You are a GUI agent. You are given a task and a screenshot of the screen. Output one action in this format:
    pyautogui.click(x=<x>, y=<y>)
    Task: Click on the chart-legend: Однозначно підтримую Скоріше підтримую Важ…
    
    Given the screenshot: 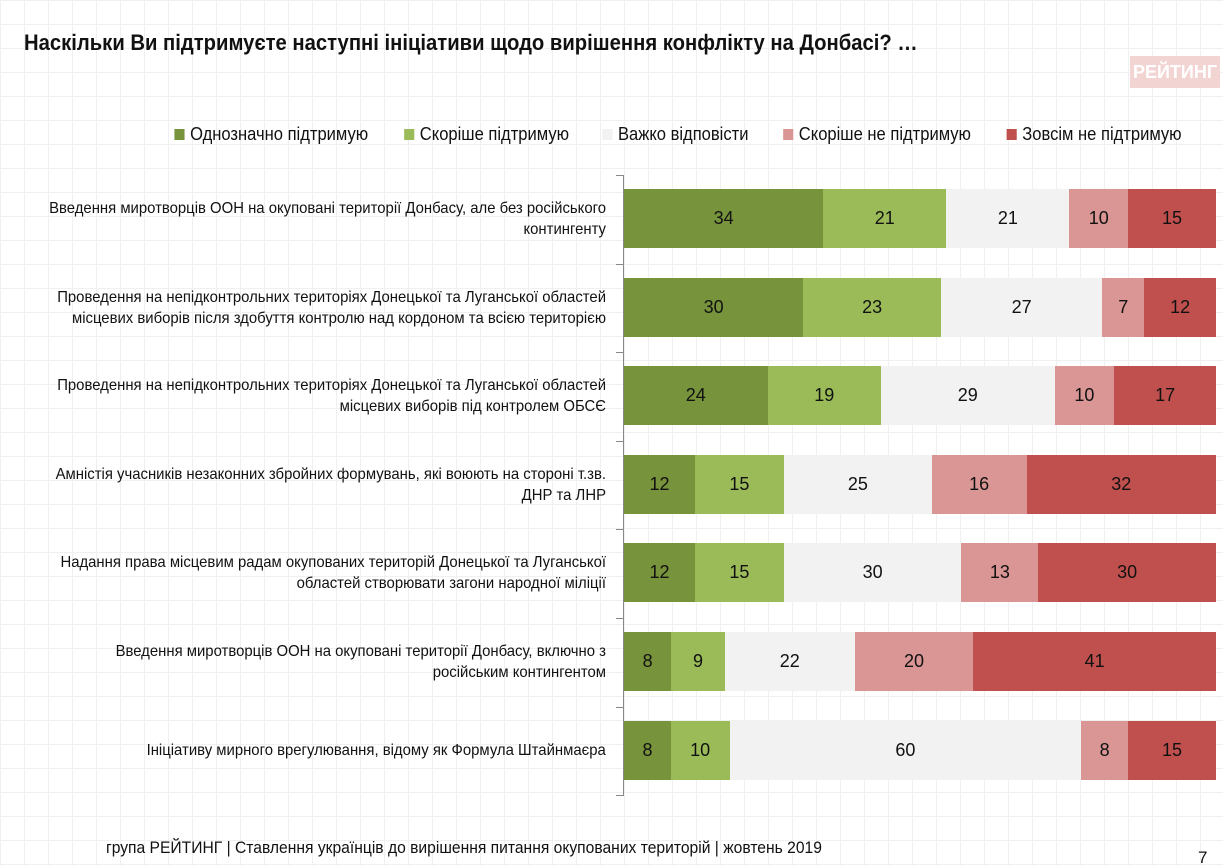 What is the action you would take?
    pyautogui.click(x=677, y=134)
    